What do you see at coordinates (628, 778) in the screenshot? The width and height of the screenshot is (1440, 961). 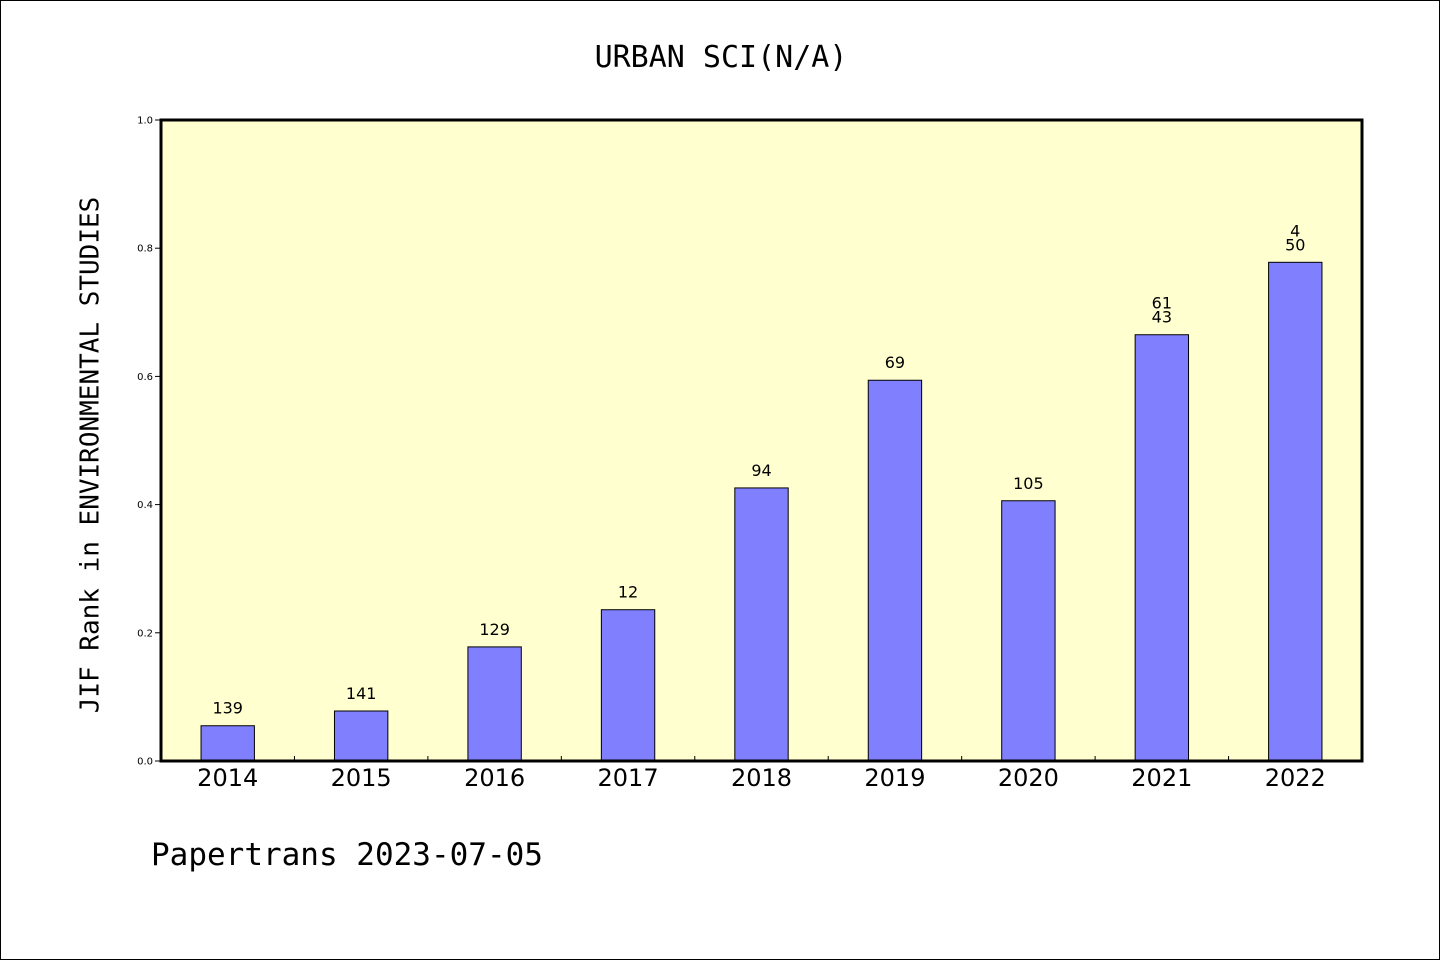 I see `x-tick-label: 2017` at bounding box center [628, 778].